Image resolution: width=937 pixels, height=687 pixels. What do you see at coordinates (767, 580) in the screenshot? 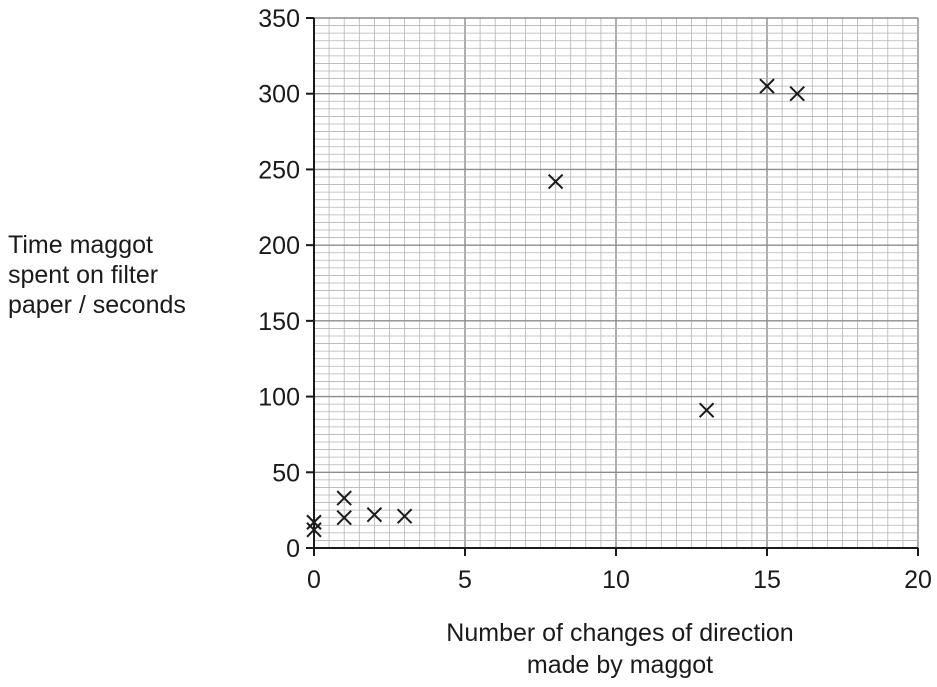
I see `x-tick-label: 15` at bounding box center [767, 580].